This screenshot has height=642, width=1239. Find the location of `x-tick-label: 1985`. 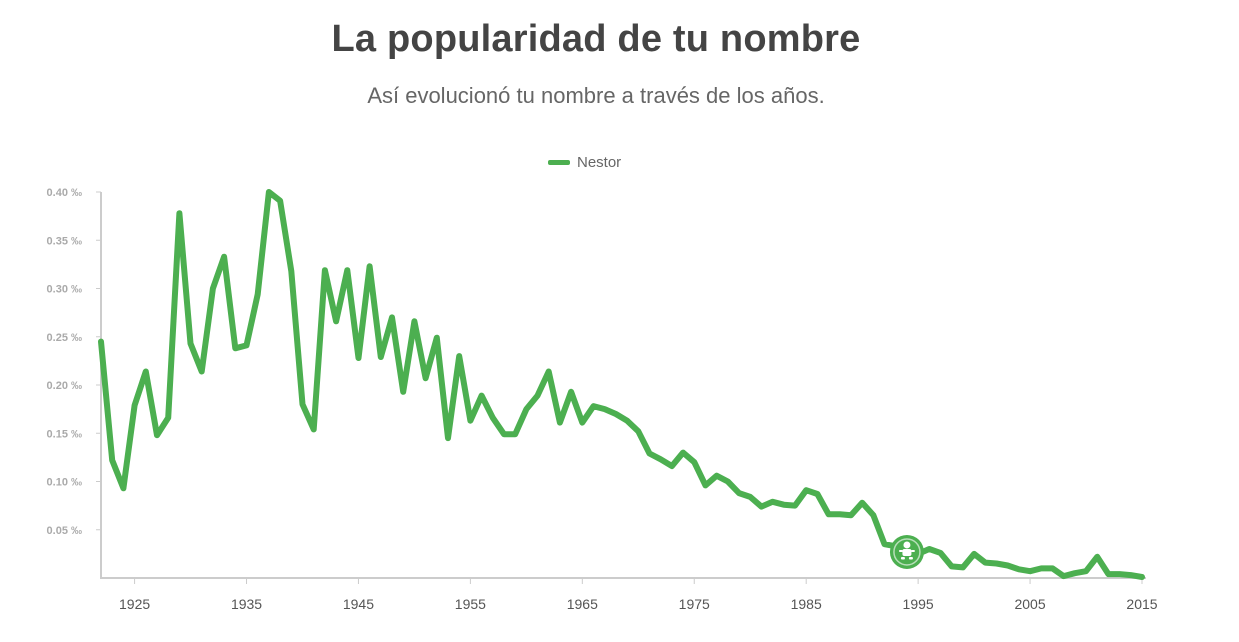

x-tick-label: 1985 is located at coordinates (806, 604).